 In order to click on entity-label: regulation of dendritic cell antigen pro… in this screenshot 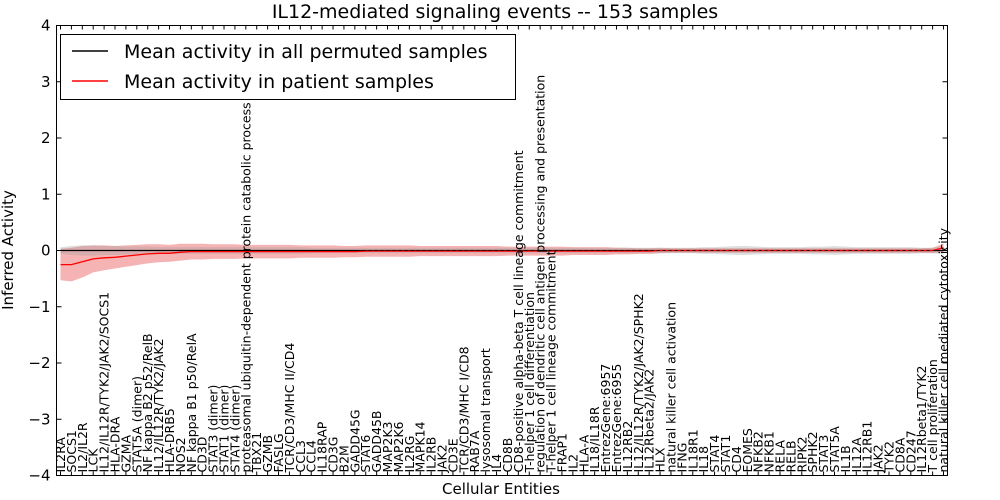, I will do `click(540, 274)`.